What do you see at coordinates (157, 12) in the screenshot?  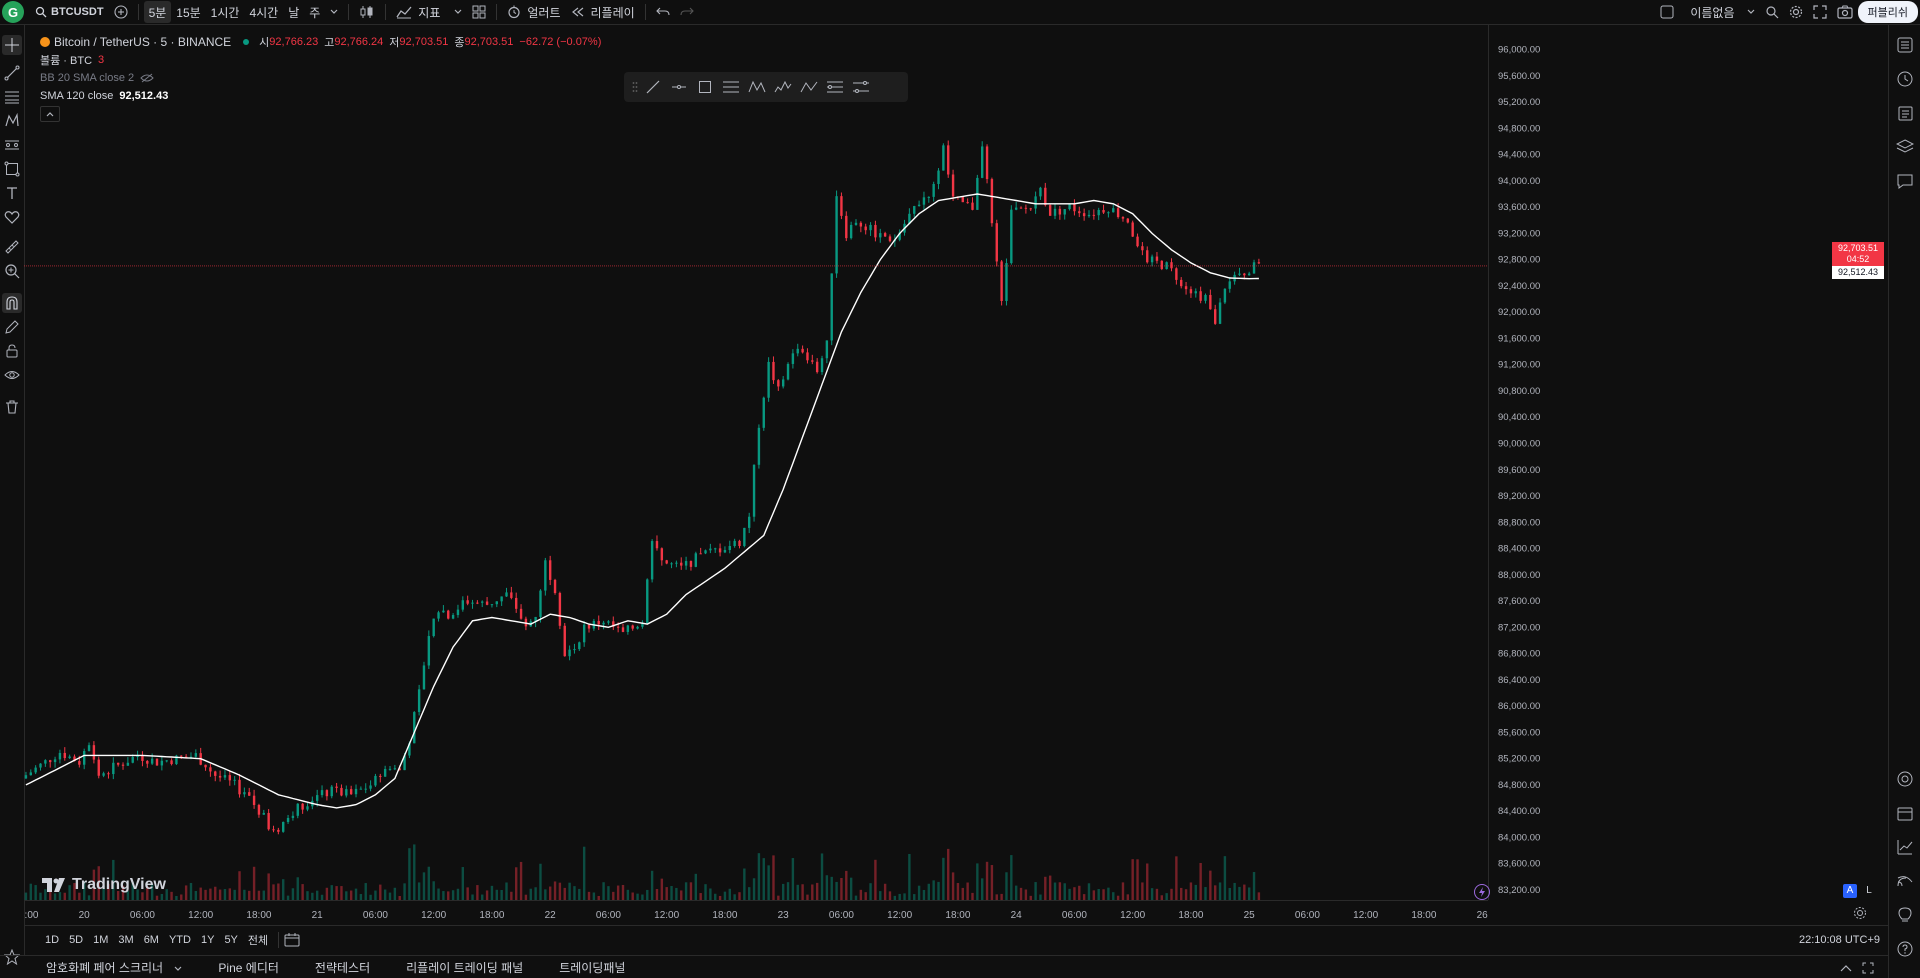 I see `interval-5m: 5분` at bounding box center [157, 12].